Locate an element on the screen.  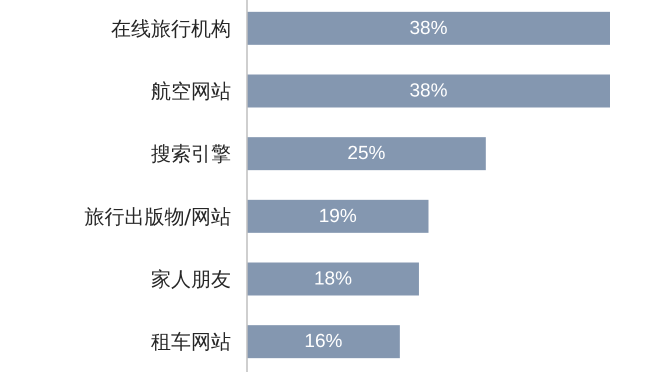
y-tick-label: 航空网站 is located at coordinates (191, 91).